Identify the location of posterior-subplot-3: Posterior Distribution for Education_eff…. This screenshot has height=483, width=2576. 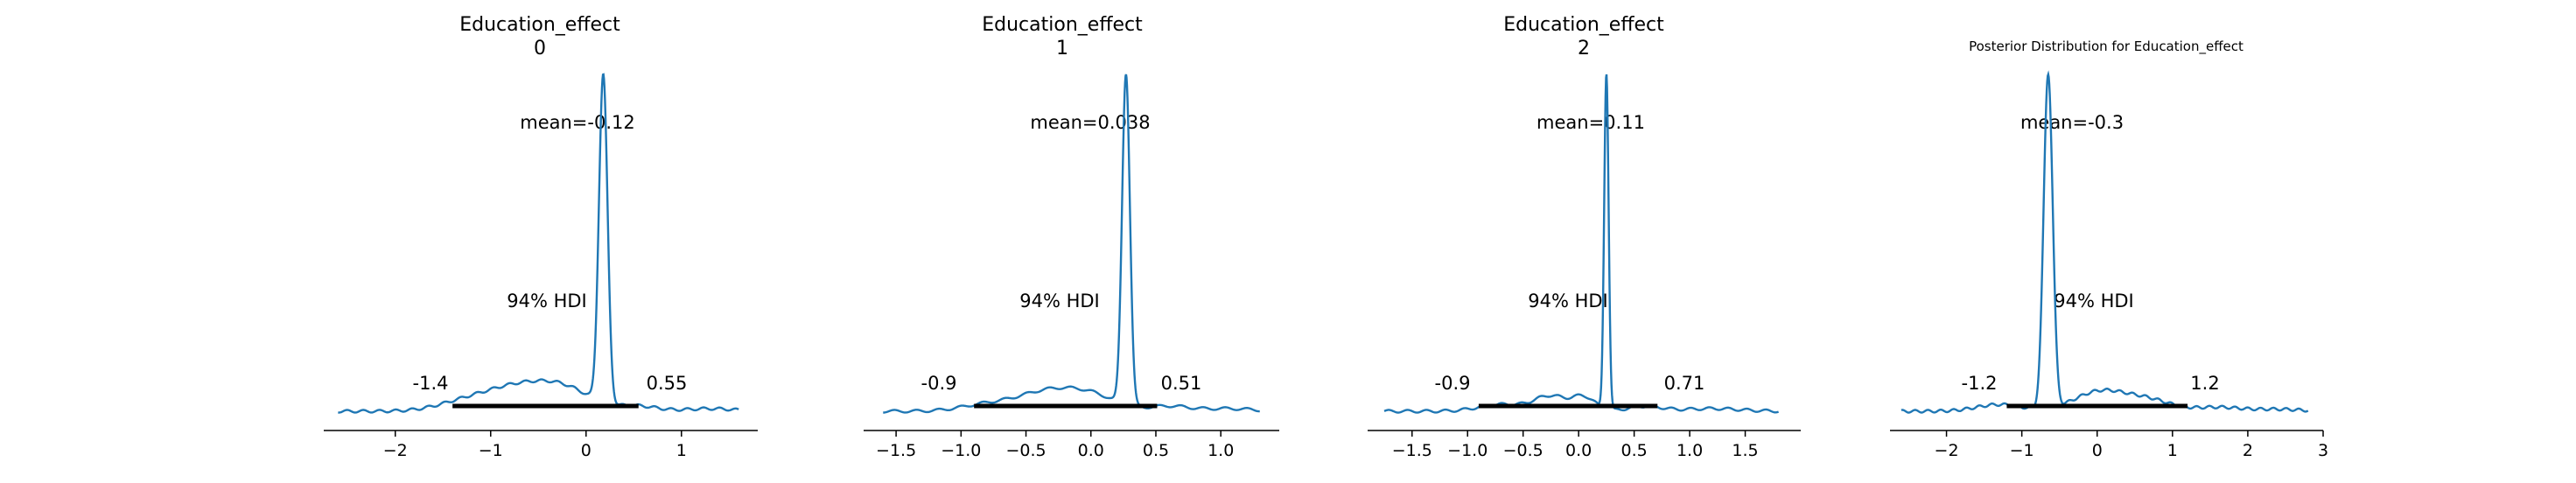
(2109, 249).